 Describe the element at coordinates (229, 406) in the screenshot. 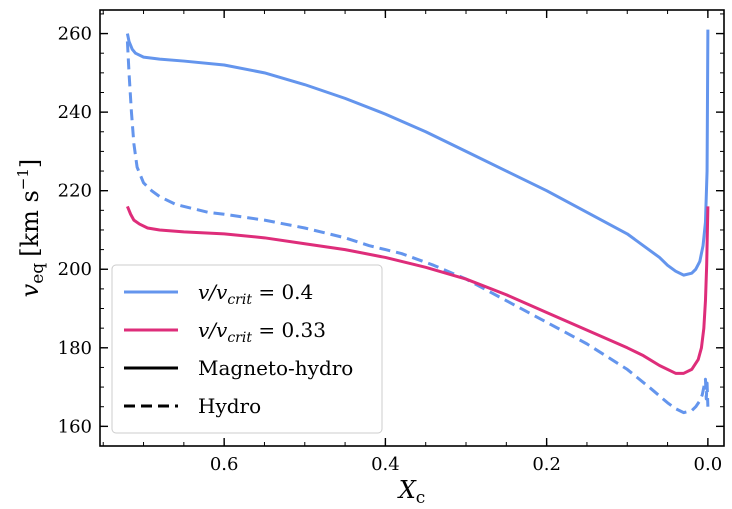

I see `legend-label: Hydro` at that location.